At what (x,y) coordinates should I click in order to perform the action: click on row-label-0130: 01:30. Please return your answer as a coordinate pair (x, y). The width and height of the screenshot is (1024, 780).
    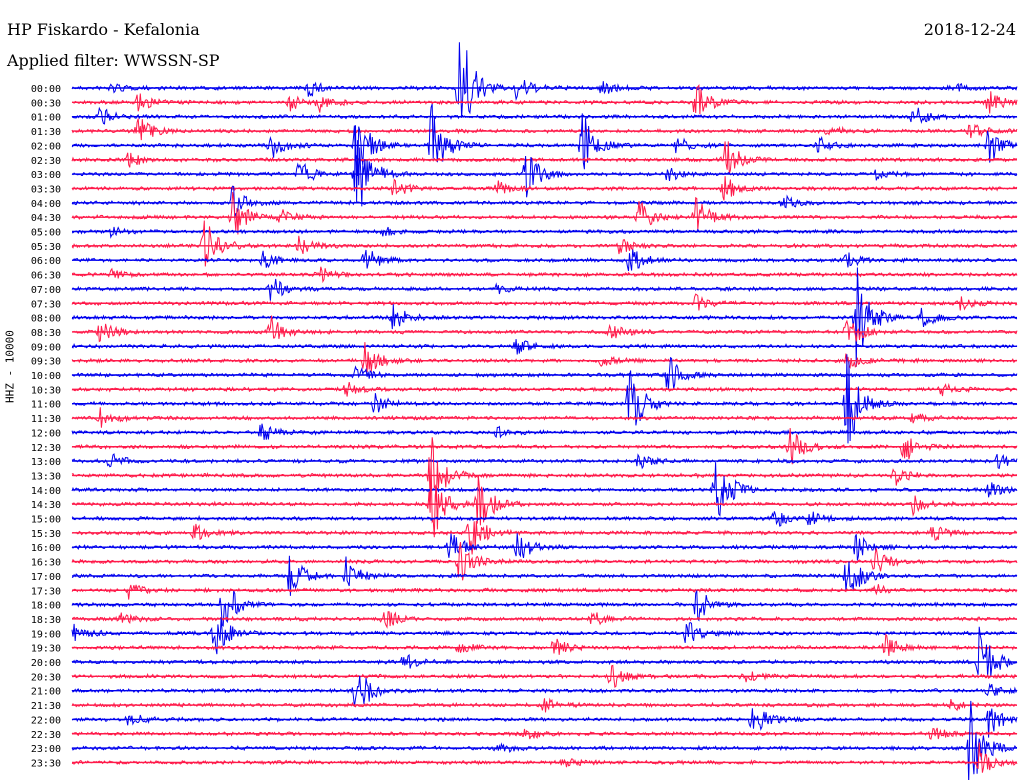
    Looking at the image, I should click on (46, 132).